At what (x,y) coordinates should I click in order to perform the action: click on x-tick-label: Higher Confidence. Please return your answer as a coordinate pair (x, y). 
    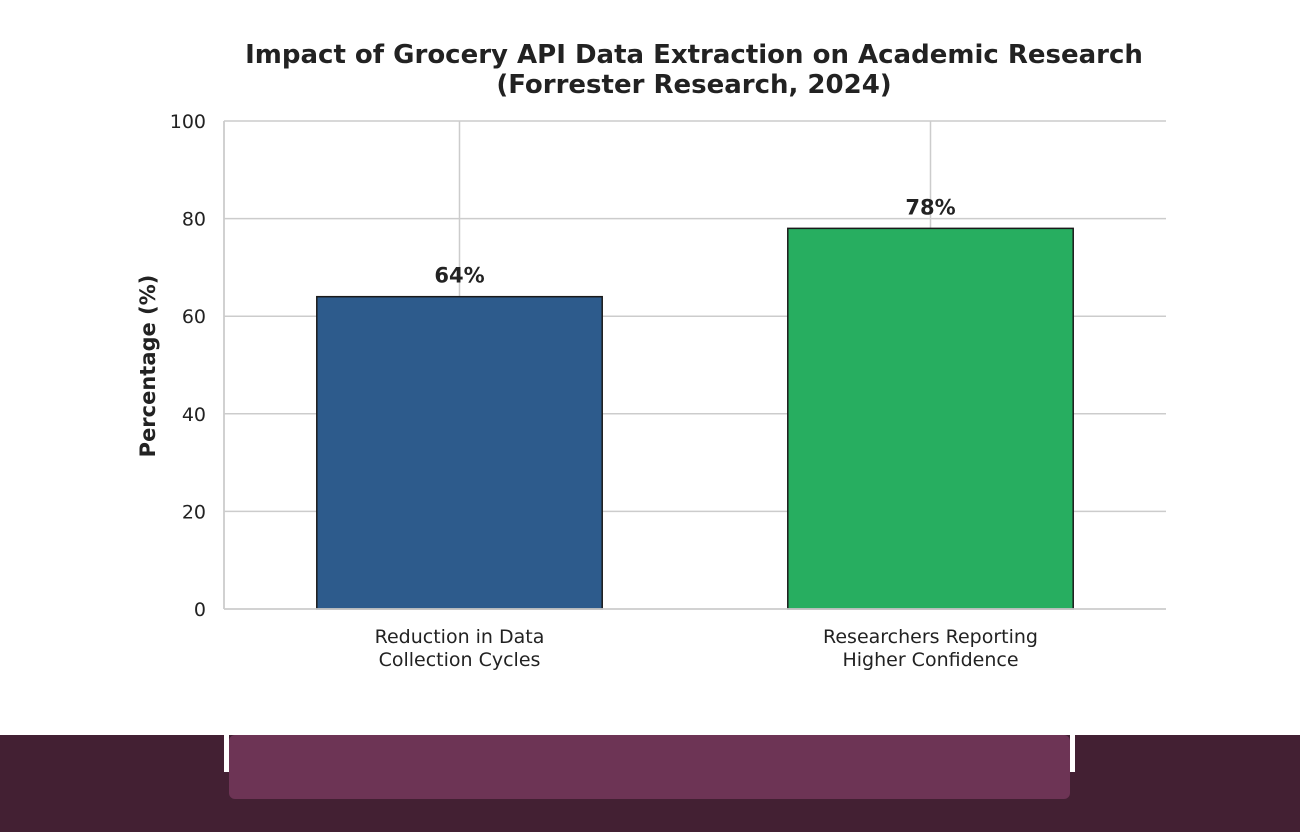
    Looking at the image, I should click on (930, 660).